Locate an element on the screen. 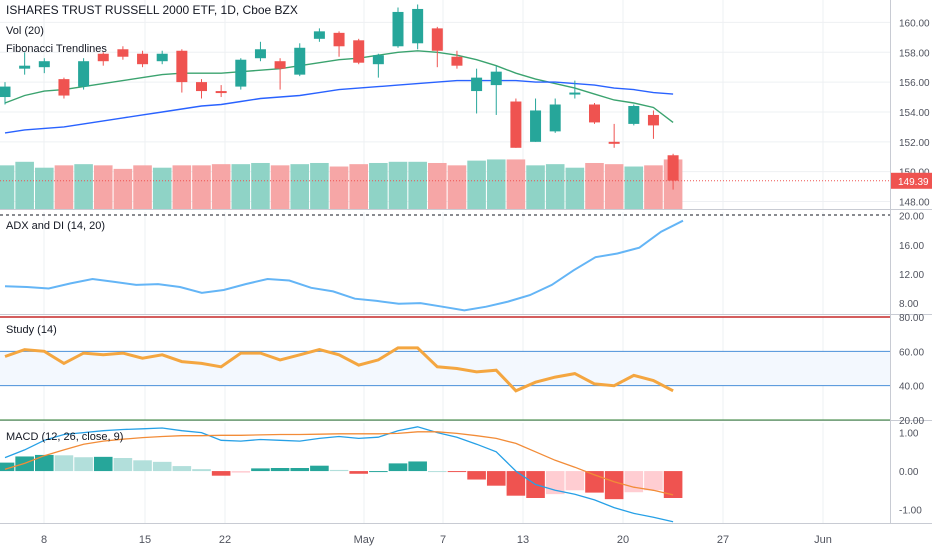 This screenshot has height=555, width=932. price-tick-label: 148.00 is located at coordinates (914, 203).